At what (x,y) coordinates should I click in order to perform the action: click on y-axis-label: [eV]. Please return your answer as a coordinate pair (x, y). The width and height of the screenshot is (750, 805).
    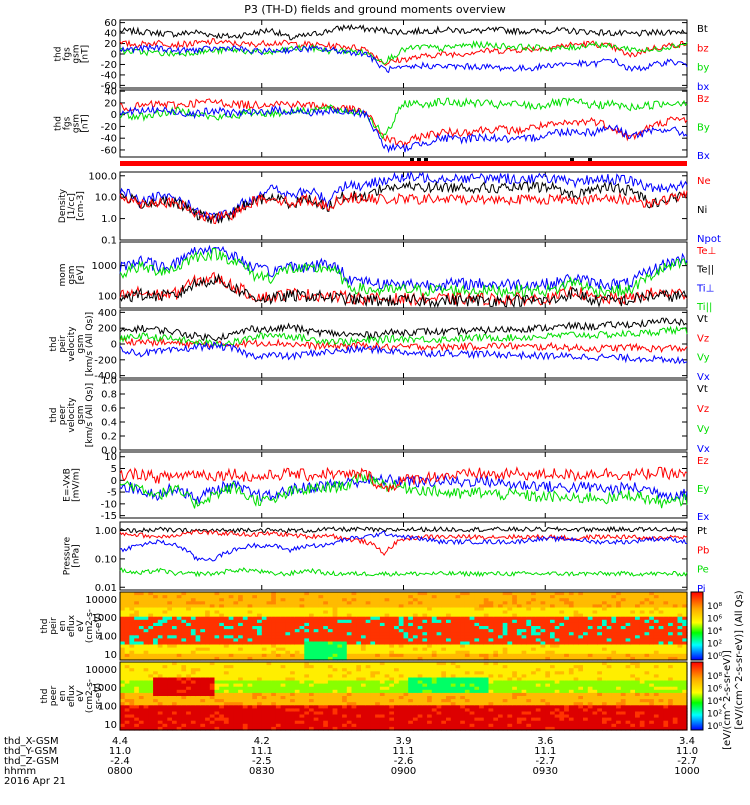
    Looking at the image, I should click on (81, 275).